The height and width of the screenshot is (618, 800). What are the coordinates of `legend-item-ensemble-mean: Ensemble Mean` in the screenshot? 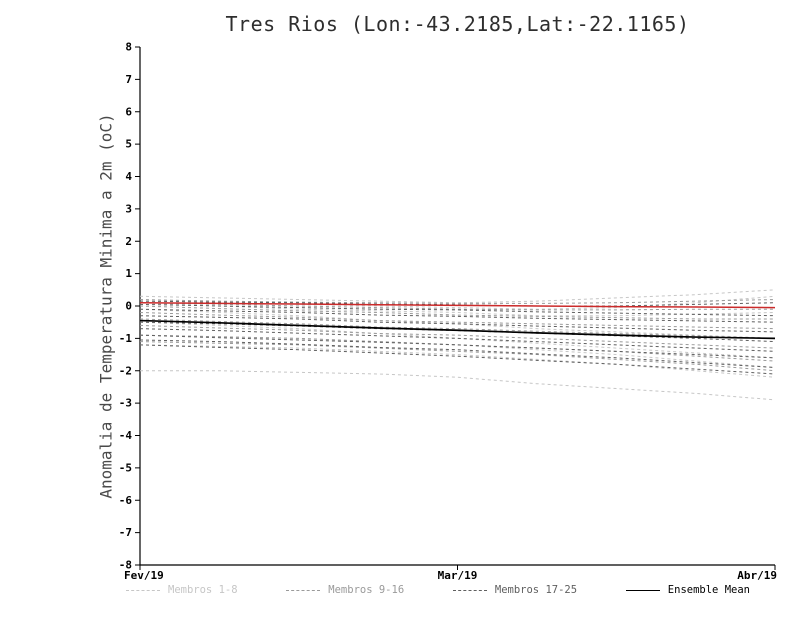 It's located at (687, 590).